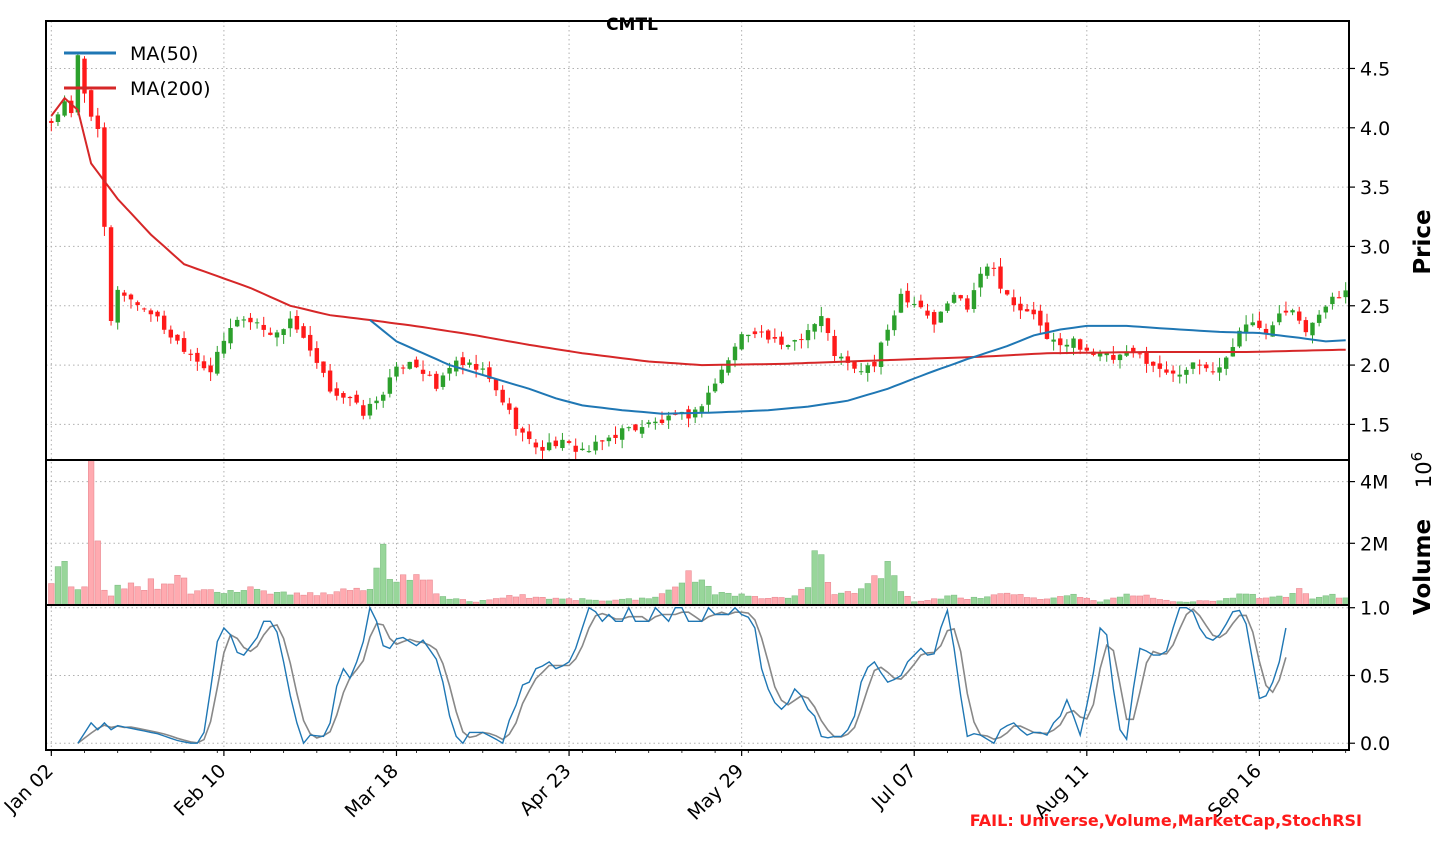  What do you see at coordinates (200, 790) in the screenshot?
I see `x-tick-label: Feb 10` at bounding box center [200, 790].